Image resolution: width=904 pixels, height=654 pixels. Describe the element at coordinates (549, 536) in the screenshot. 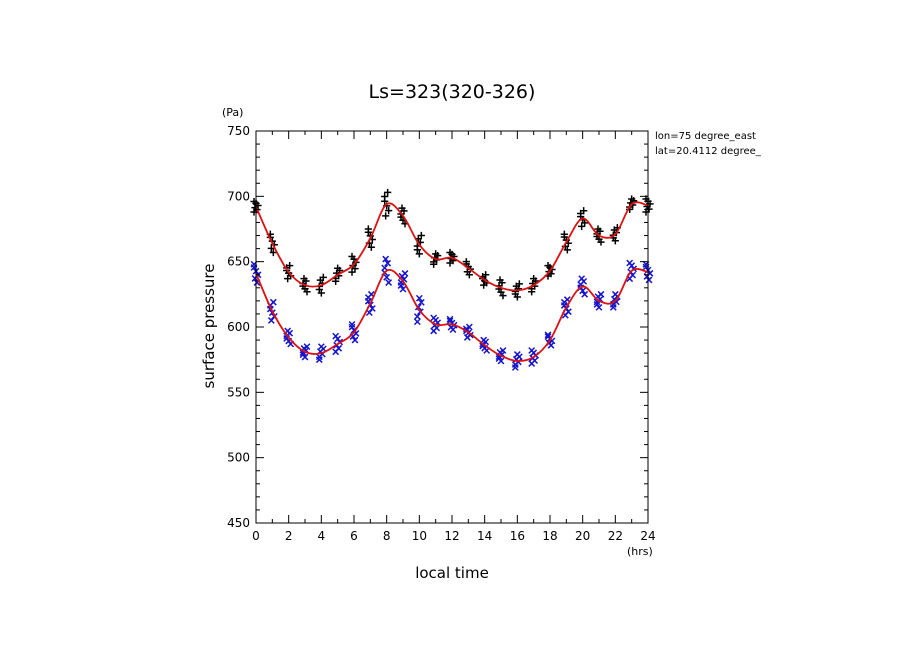

I see `x-tick-label: 18` at that location.